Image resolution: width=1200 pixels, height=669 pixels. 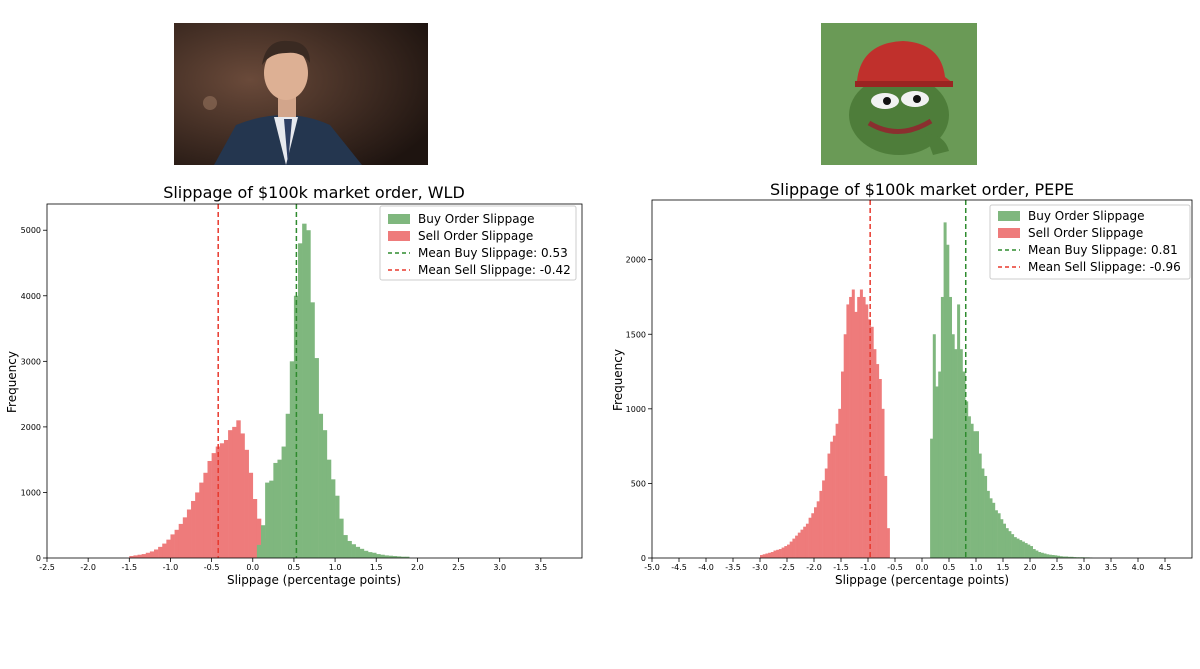 I want to click on x-tick-label: 4.5, so click(x=1165, y=567).